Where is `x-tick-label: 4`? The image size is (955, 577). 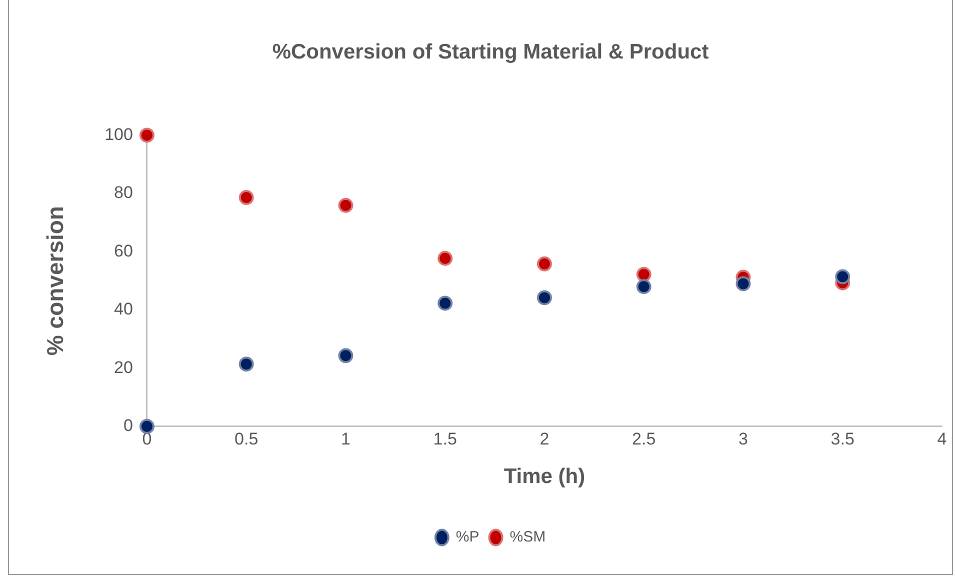
x-tick-label: 4 is located at coordinates (942, 438).